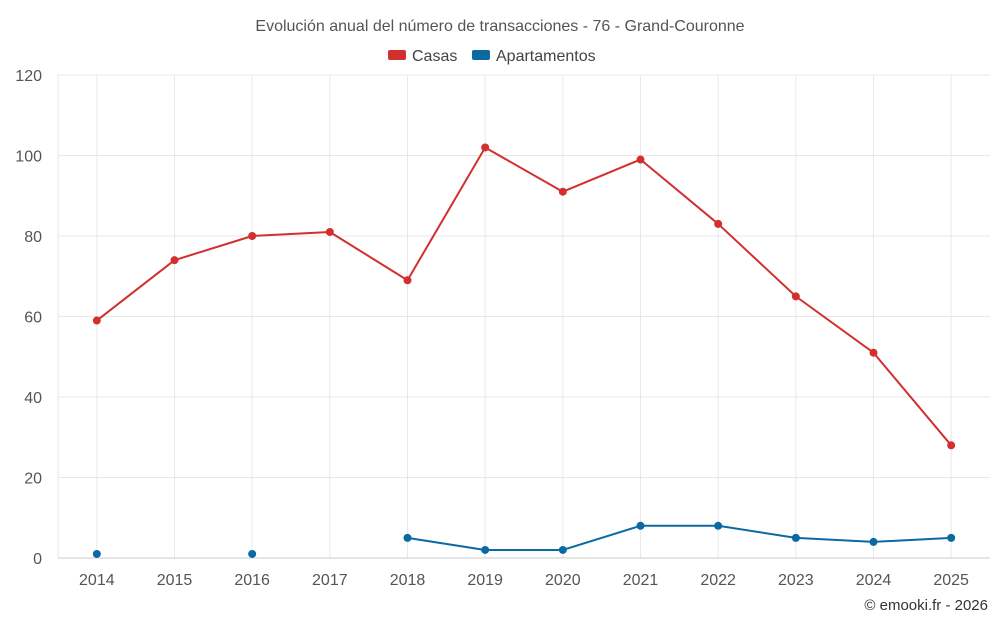 This screenshot has height=625, width=1000. I want to click on x-tick-label: 2014, so click(97, 580).